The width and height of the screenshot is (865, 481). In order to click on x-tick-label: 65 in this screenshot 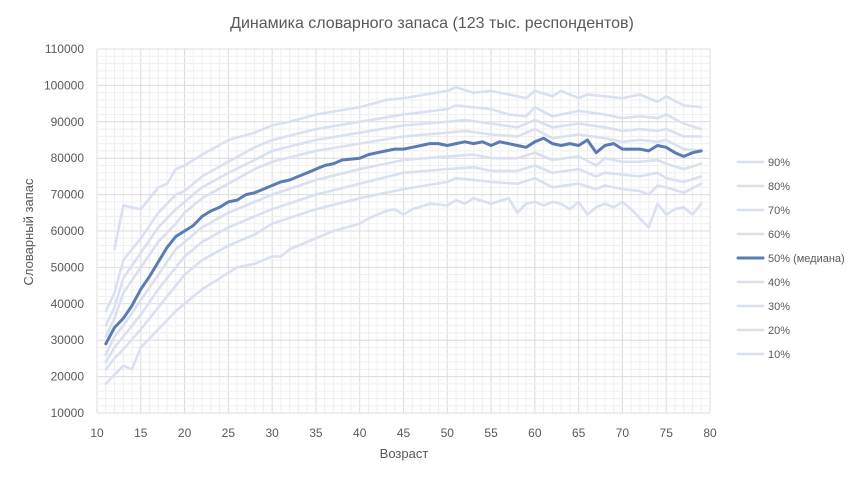, I will do `click(579, 433)`.